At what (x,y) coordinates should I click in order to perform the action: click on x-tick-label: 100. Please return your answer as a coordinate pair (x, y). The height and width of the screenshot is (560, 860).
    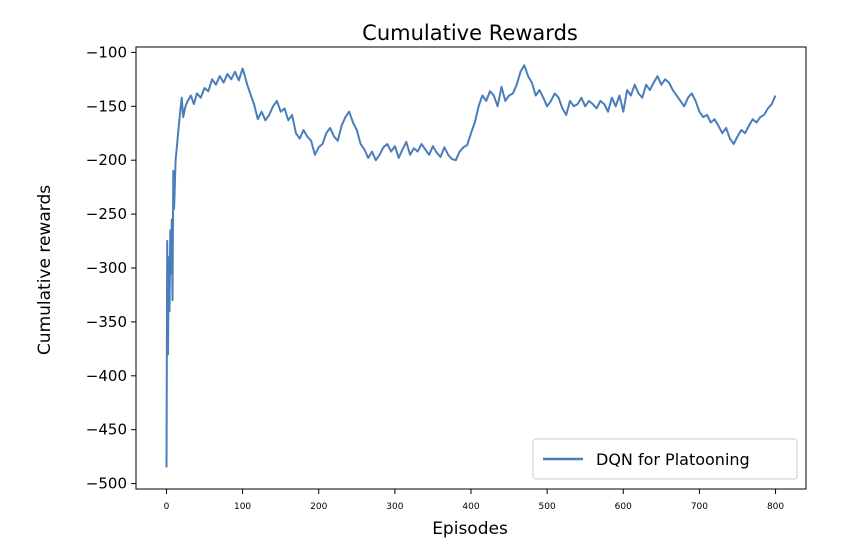
    Looking at the image, I should click on (242, 507).